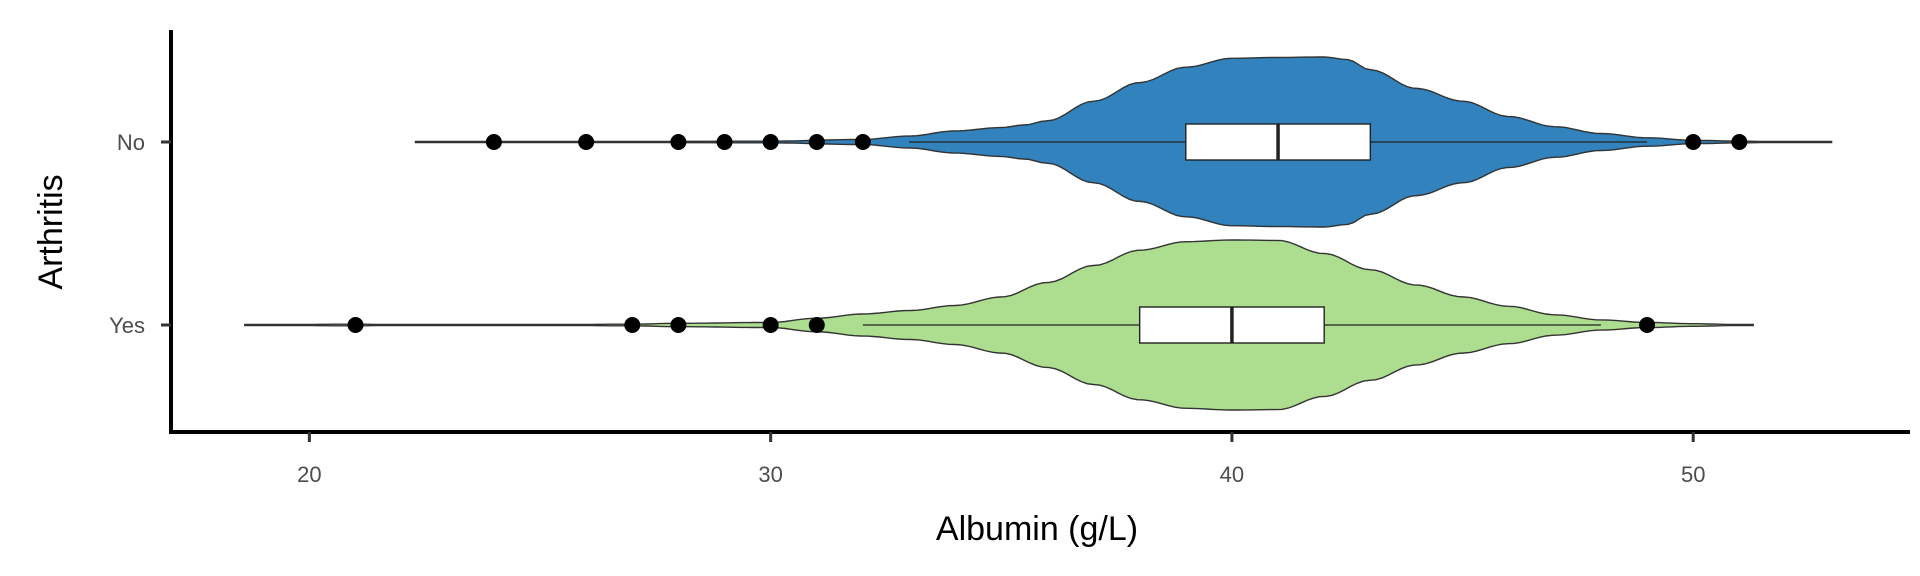 This screenshot has width=1920, height=576. What do you see at coordinates (1693, 474) in the screenshot?
I see `x-tick-label: 50` at bounding box center [1693, 474].